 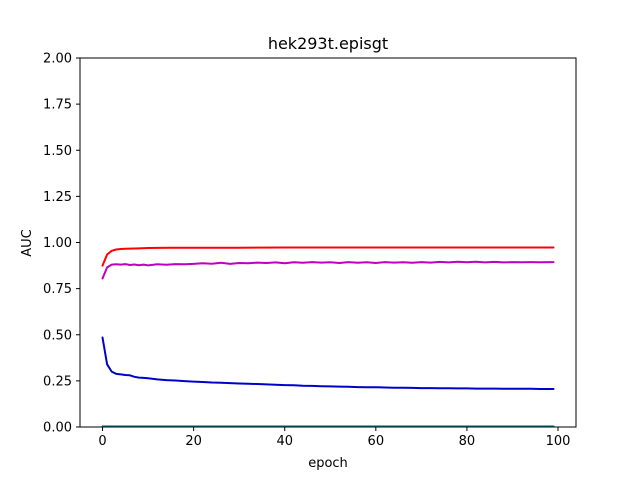 I want to click on y-tick-label: 0.25, so click(x=57, y=381).